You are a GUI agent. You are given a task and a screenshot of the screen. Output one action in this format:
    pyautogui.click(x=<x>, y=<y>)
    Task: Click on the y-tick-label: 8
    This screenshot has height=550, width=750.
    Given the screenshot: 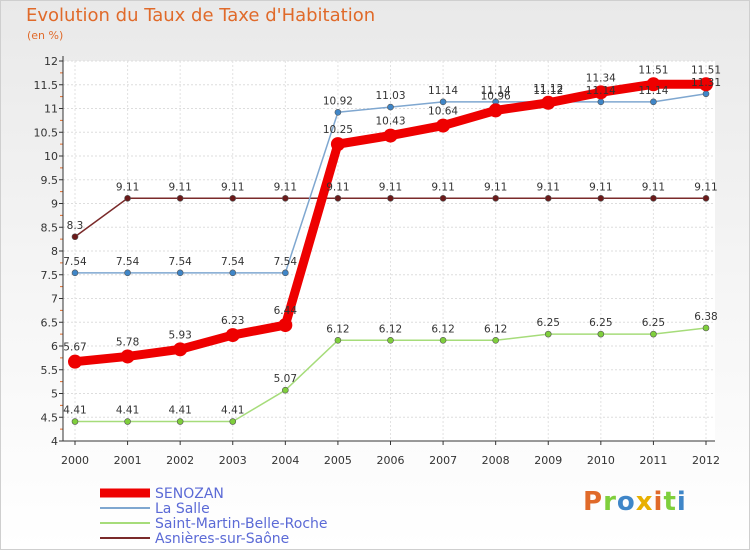 What is the action you would take?
    pyautogui.click(x=54, y=251)
    